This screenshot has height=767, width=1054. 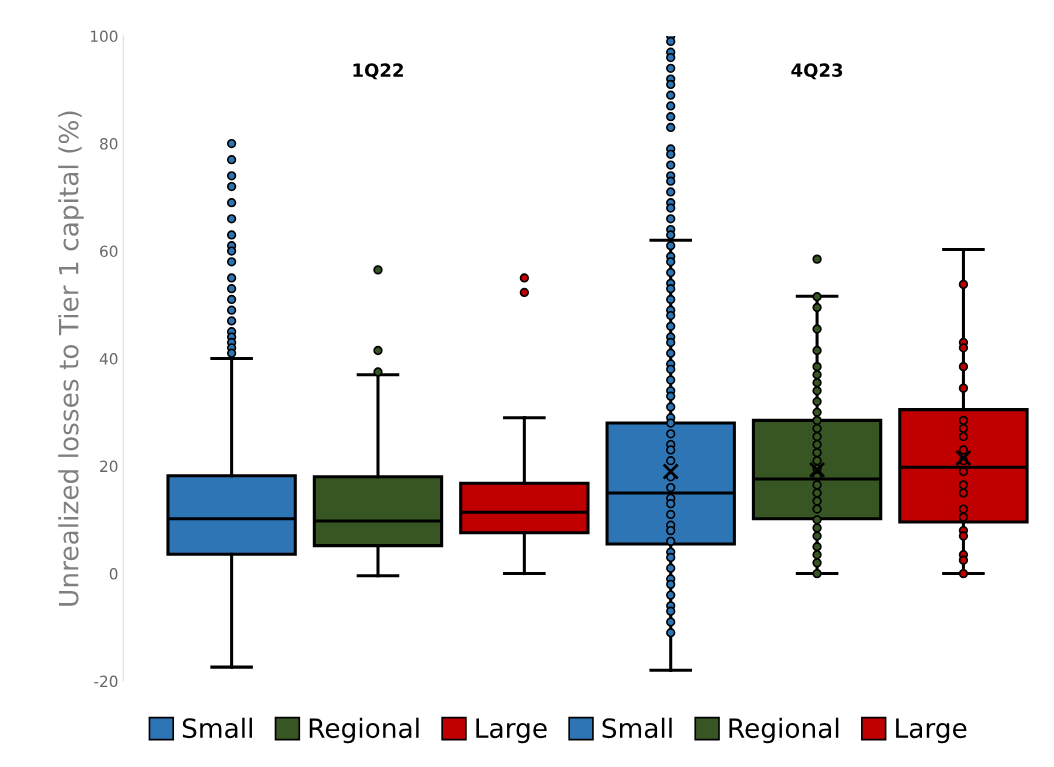 What do you see at coordinates (931, 731) in the screenshot?
I see `text: Large` at bounding box center [931, 731].